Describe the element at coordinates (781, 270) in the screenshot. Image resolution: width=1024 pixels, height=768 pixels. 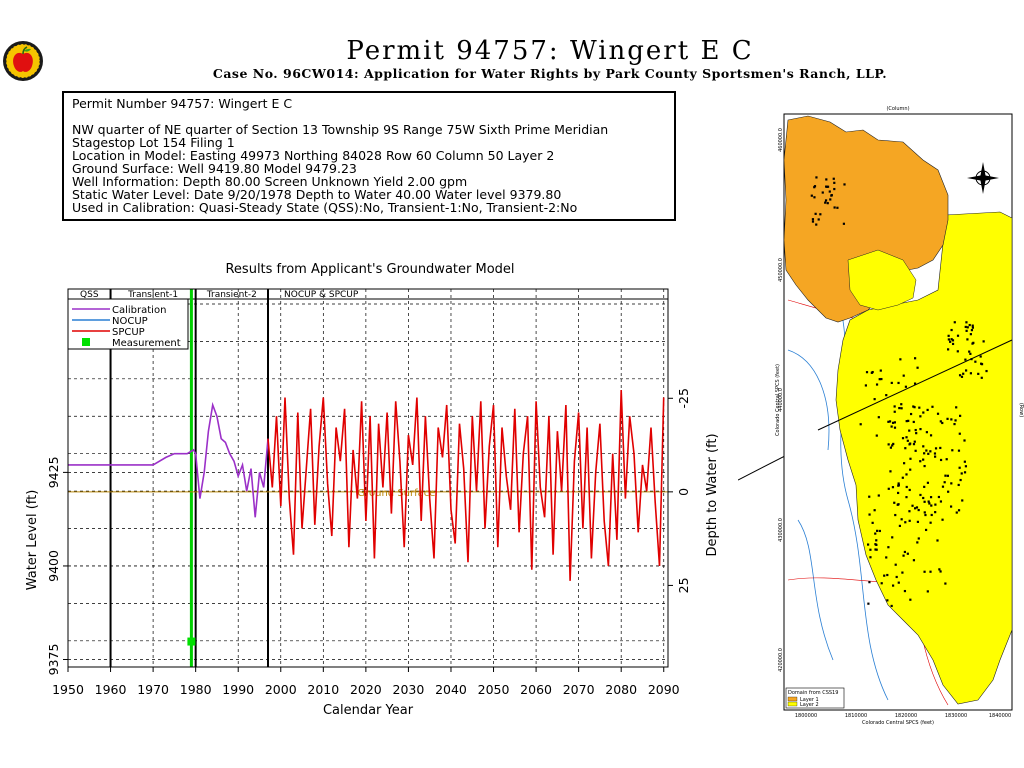
I see `map-y-tick-2: 450000.0` at that location.